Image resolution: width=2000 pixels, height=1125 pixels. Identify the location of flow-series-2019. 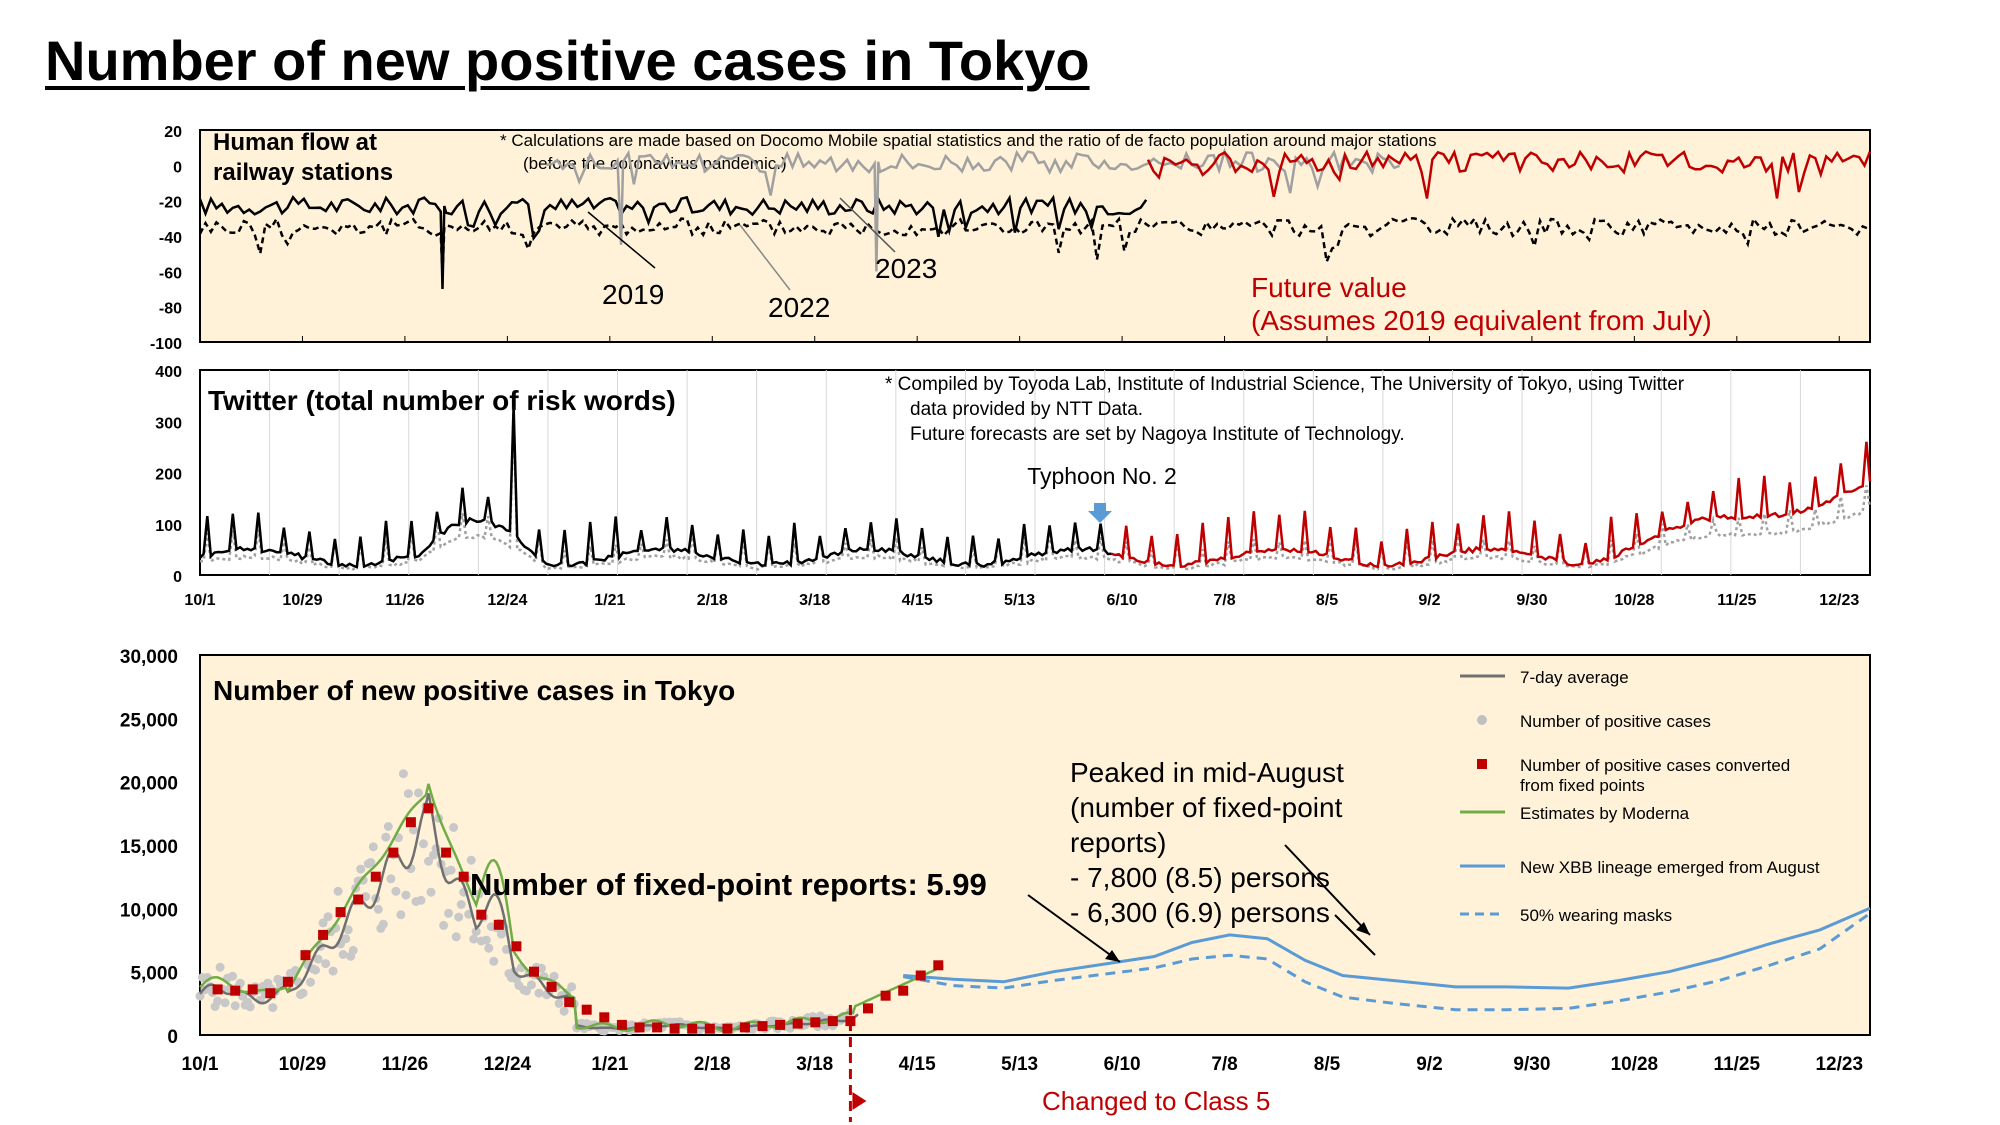
(673, 242).